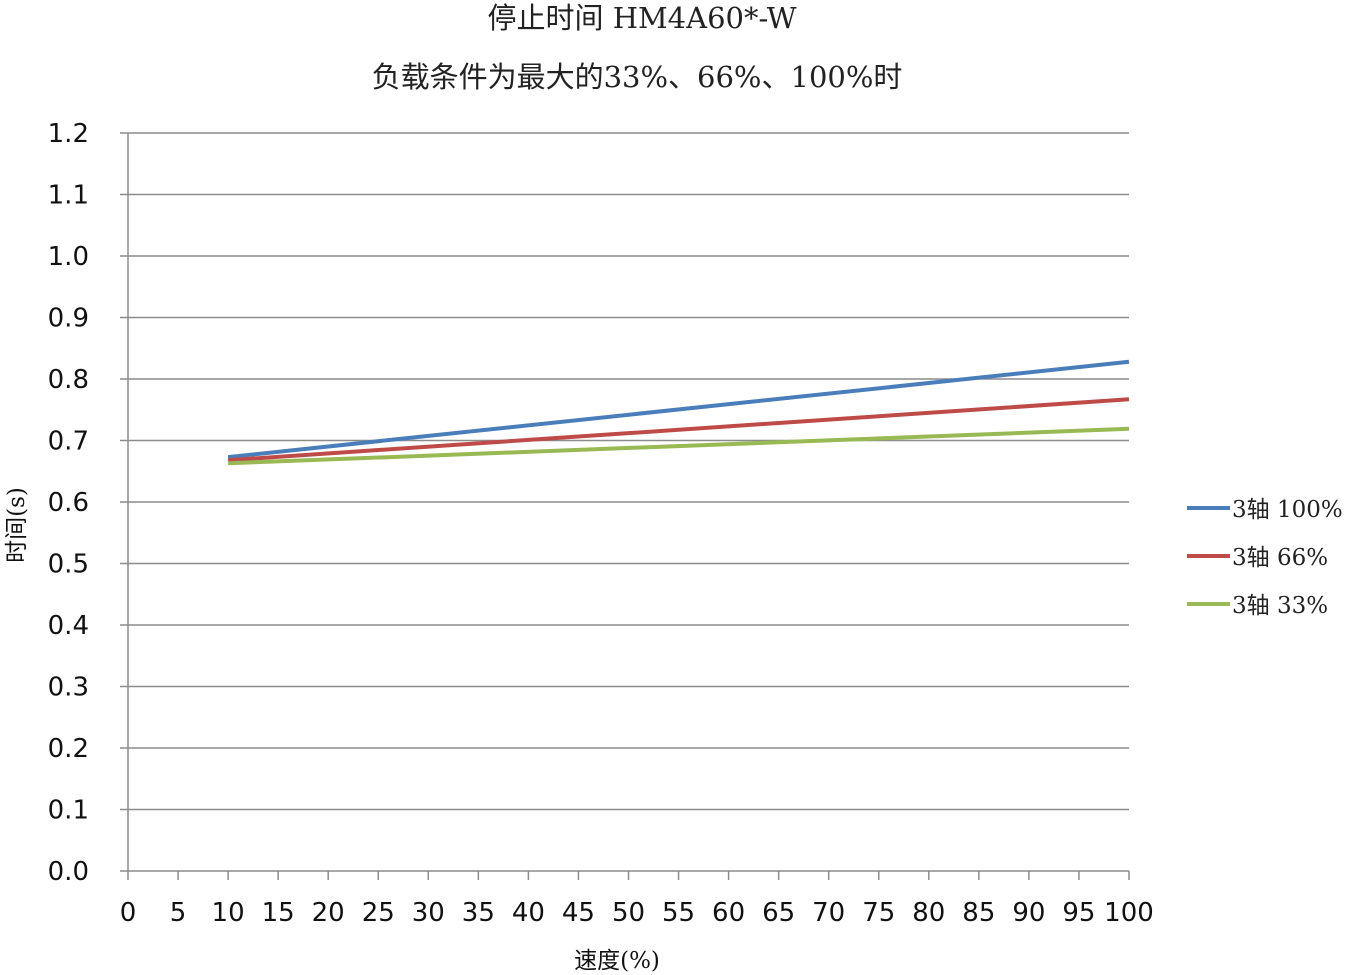  I want to click on y-tick-label: 0.2, so click(68, 749).